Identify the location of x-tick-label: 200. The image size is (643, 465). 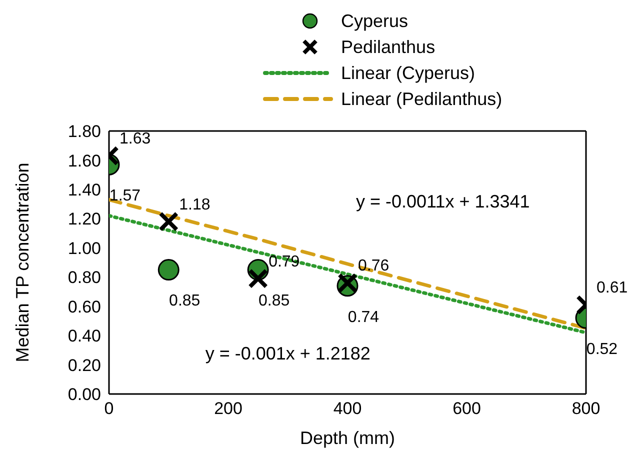
(228, 408).